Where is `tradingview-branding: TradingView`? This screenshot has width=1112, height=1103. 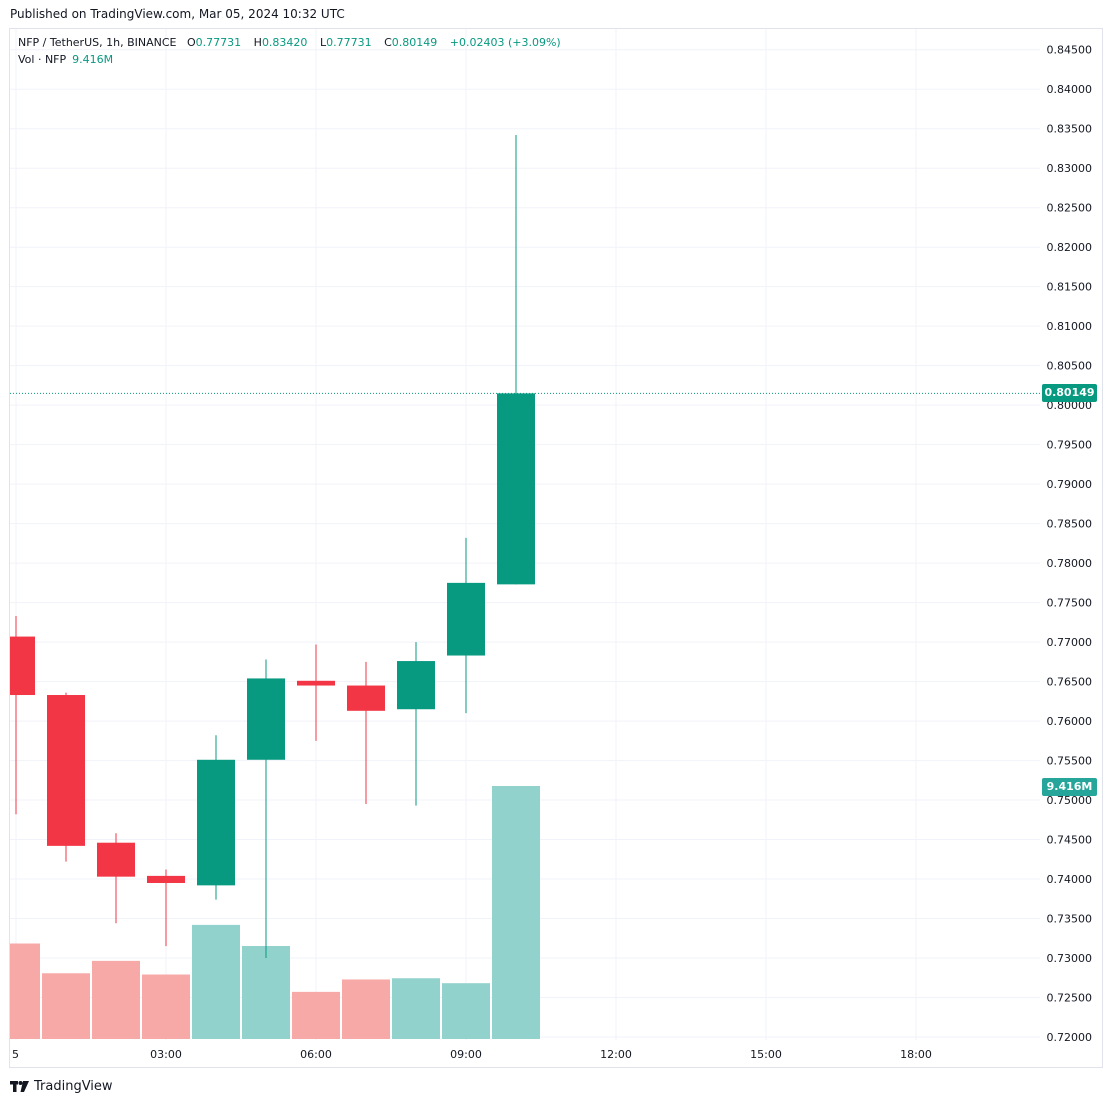 tradingview-branding: TradingView is located at coordinates (61, 1086).